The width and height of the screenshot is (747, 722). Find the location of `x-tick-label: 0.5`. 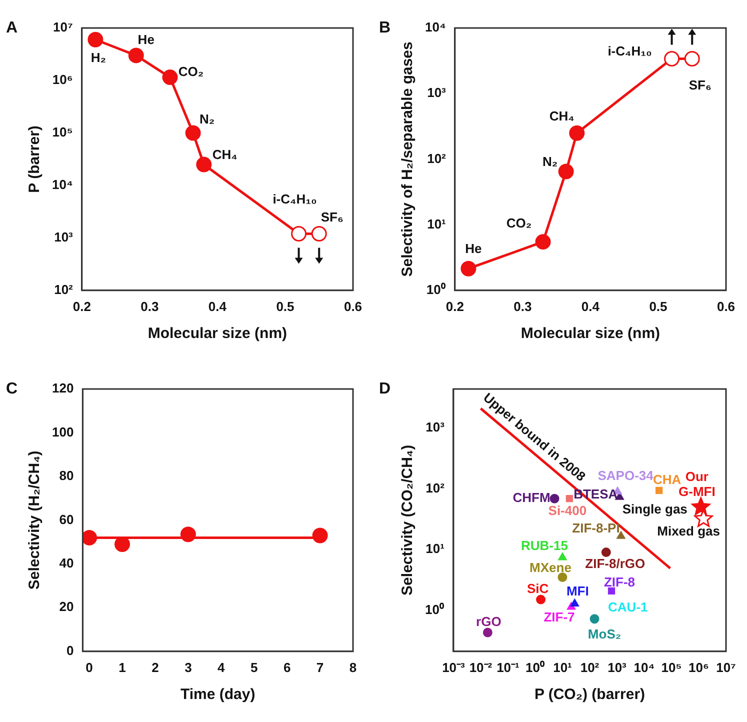

x-tick-label: 0.5 is located at coordinates (285, 306).